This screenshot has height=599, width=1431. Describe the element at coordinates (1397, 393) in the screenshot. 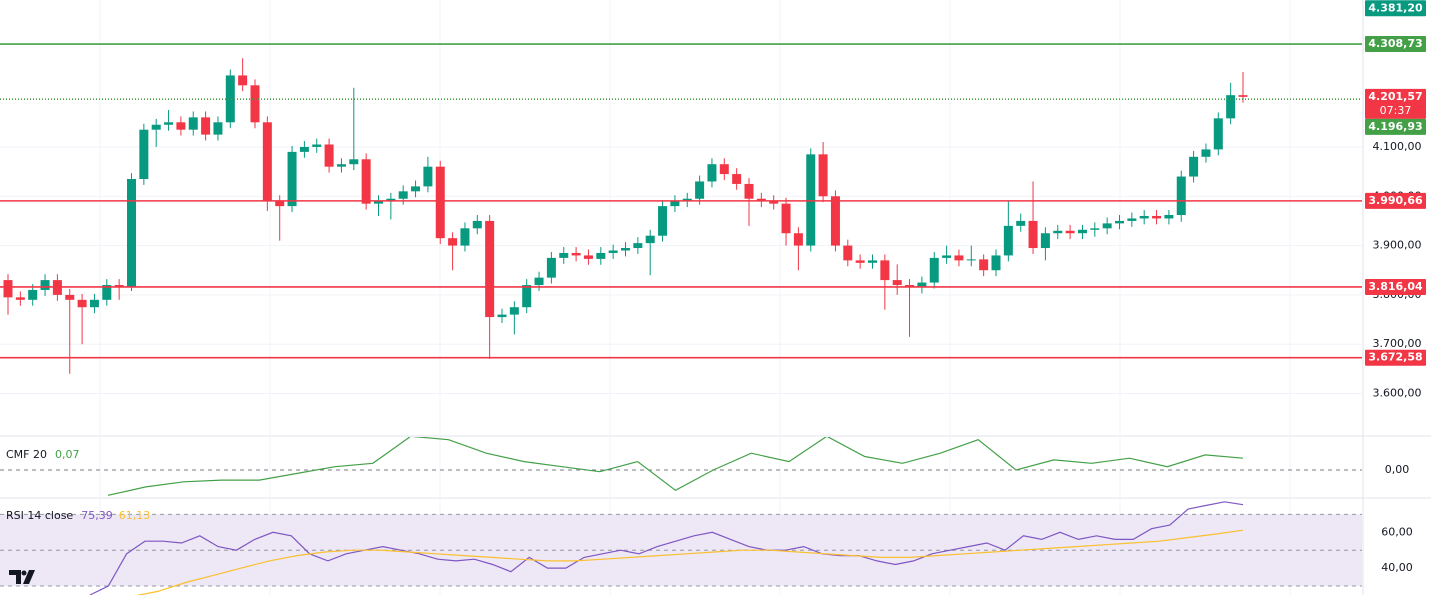

I see `y-tick-label: 3.600,00` at that location.